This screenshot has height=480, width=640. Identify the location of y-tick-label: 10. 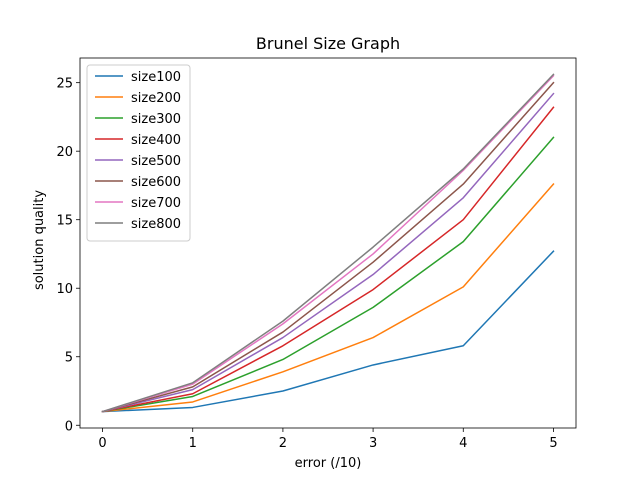
(64, 289).